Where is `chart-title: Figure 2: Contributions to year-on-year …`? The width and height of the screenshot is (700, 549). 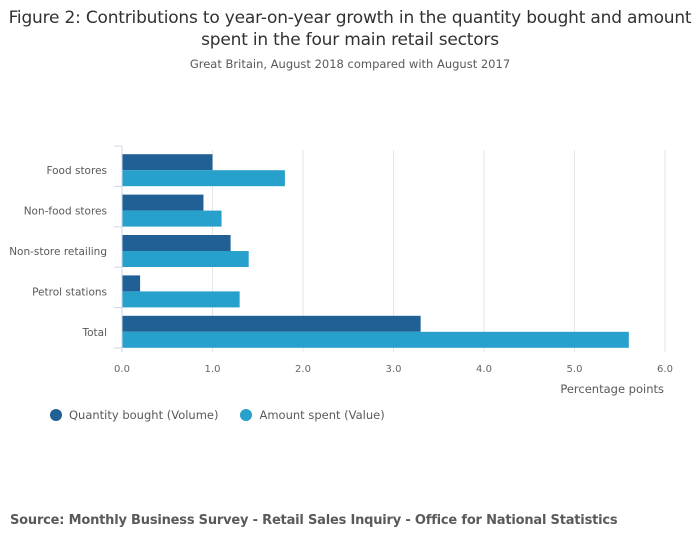 chart-title: Figure 2: Contributions to year-on-year … is located at coordinates (350, 29).